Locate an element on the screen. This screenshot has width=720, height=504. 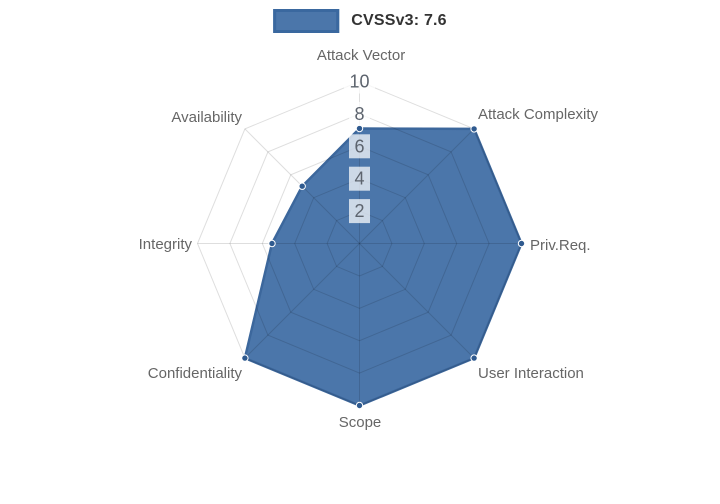
radar-tick-label: 8 is located at coordinates (359, 114).